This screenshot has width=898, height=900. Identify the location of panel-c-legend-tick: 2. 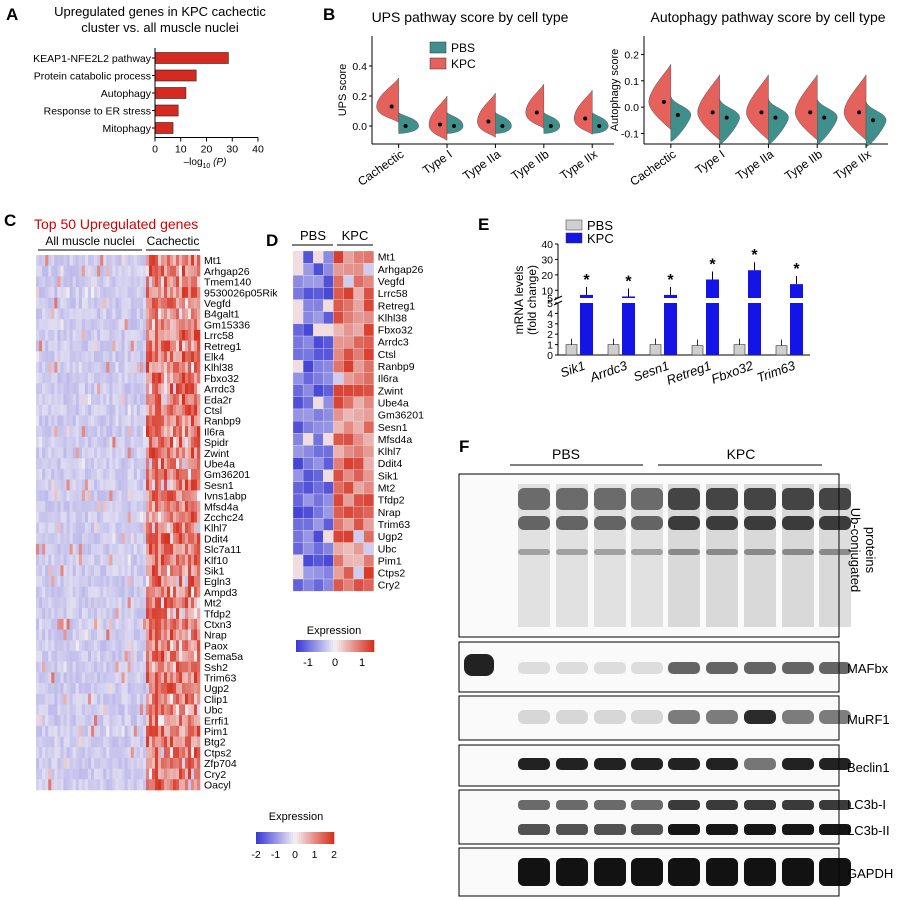
(334, 855).